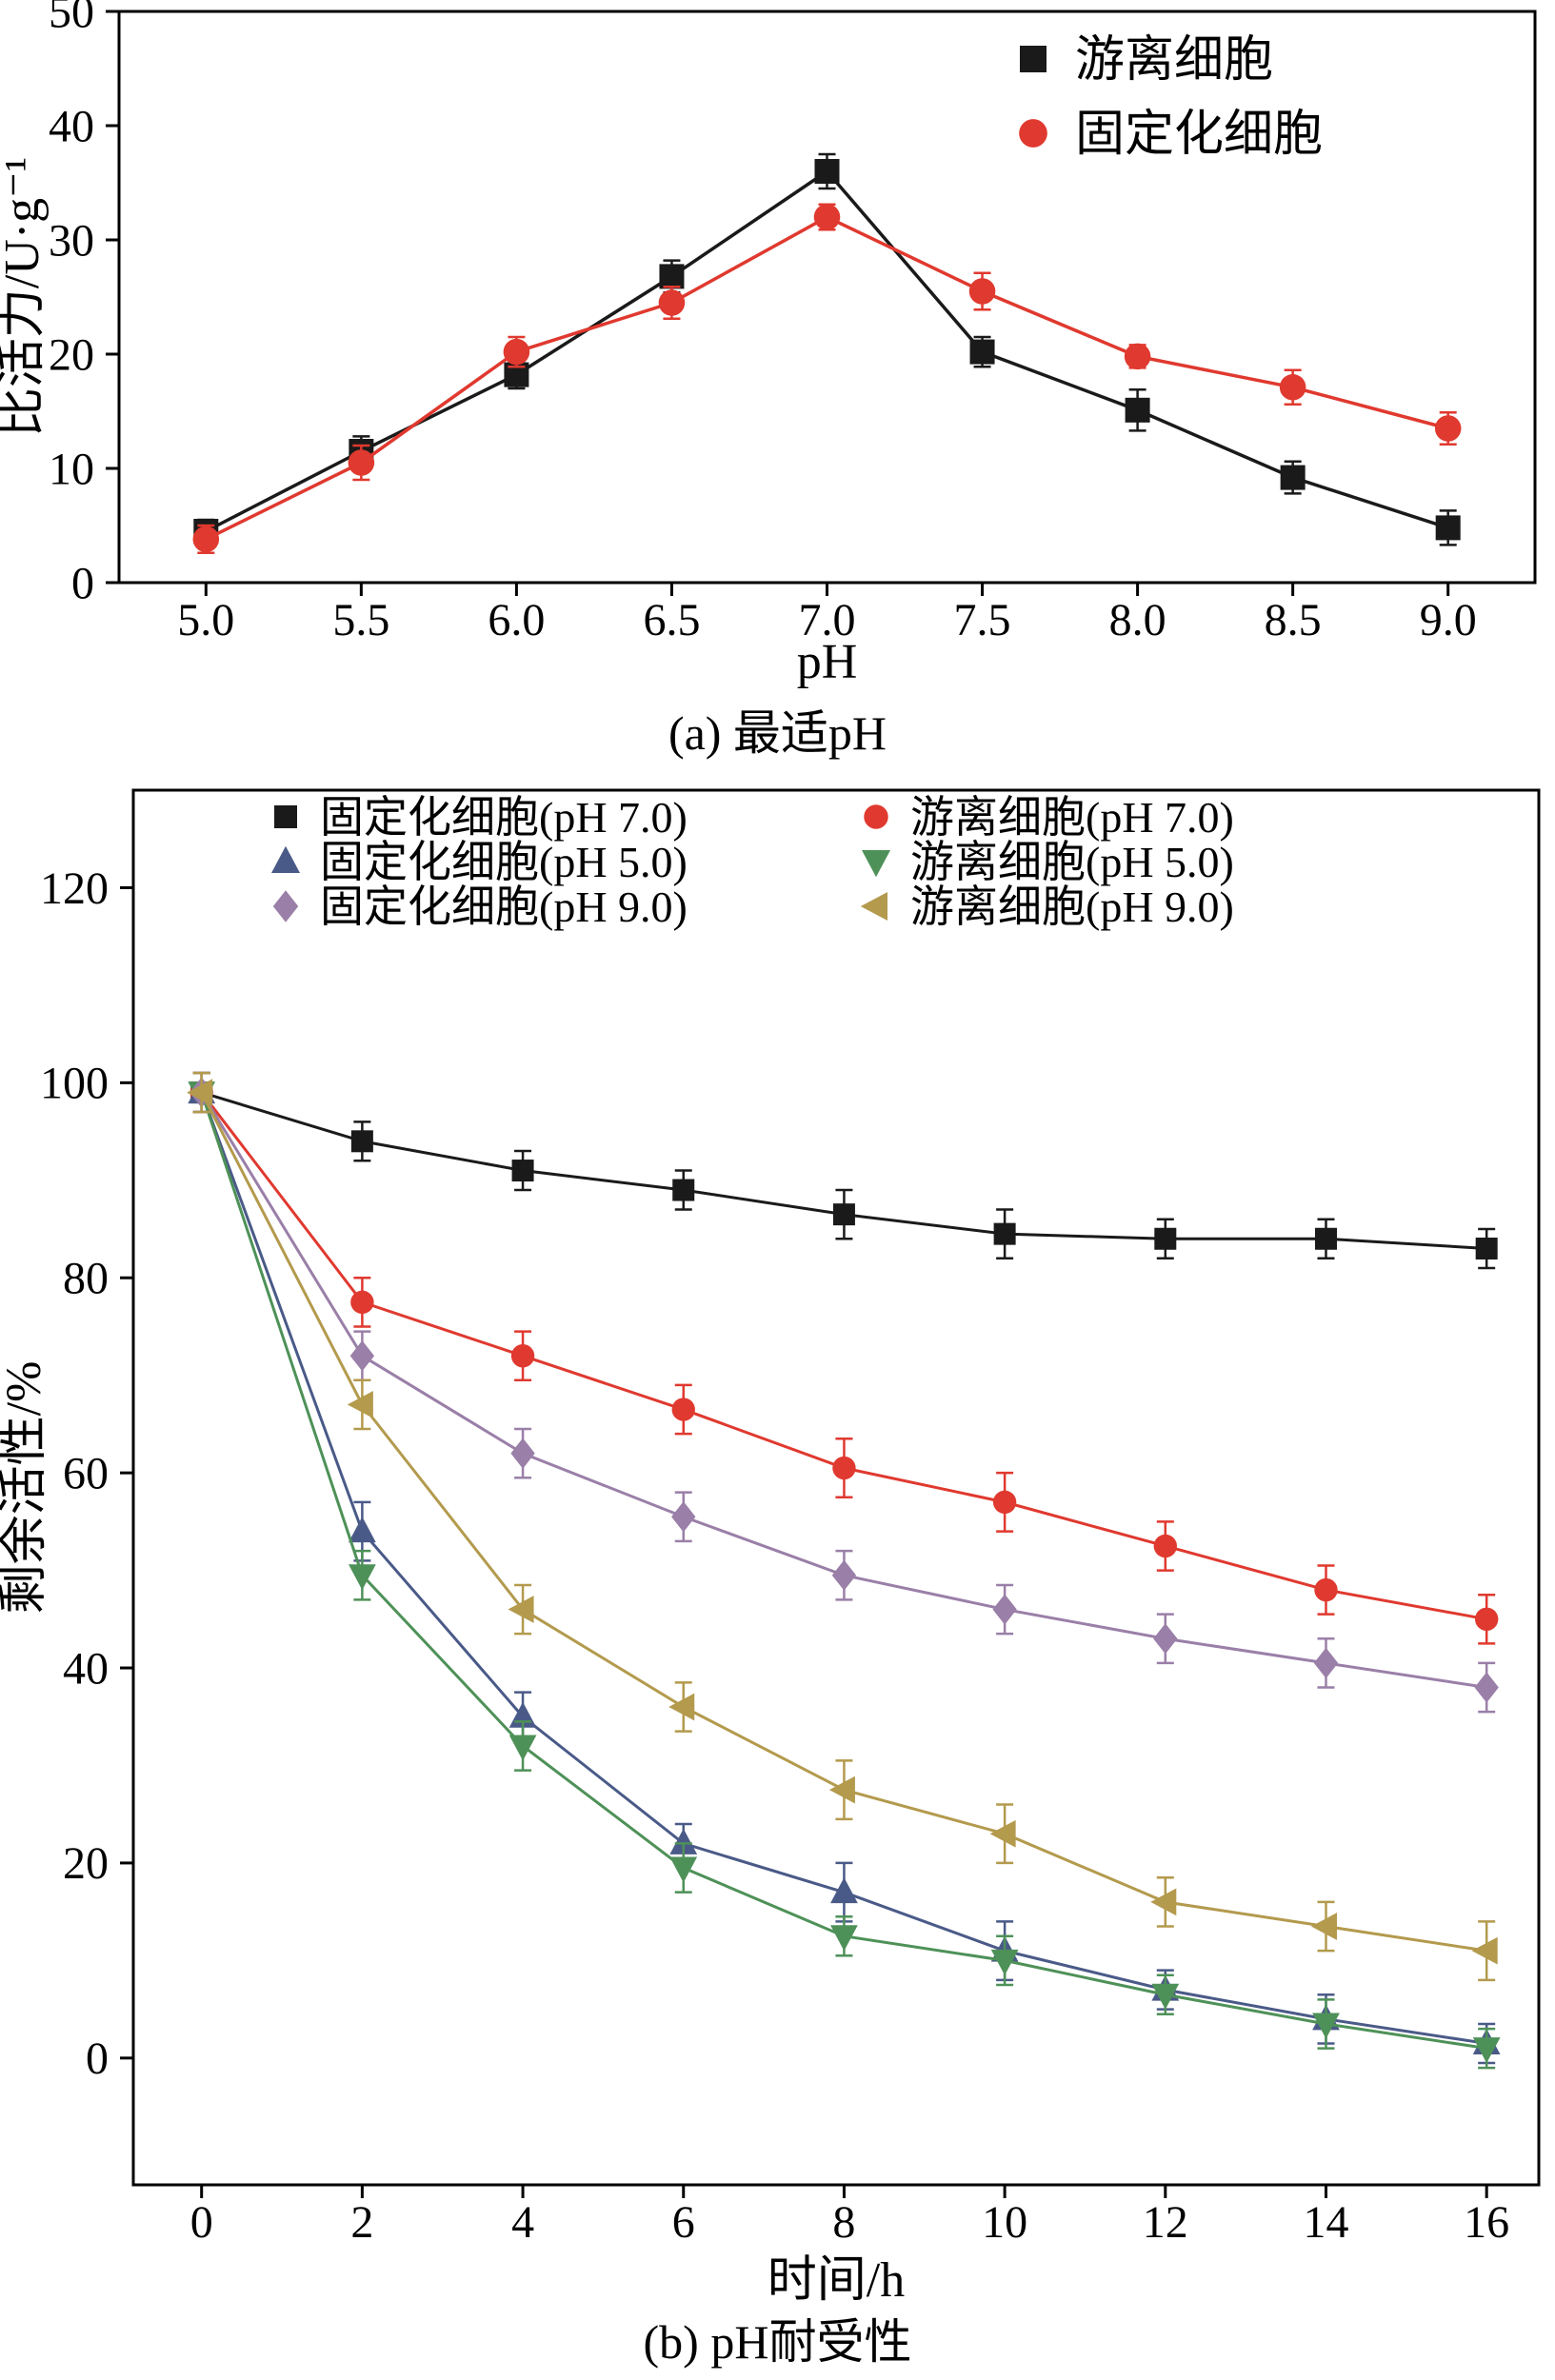 Image resolution: width=1555 pixels, height=2380 pixels. I want to click on x-tick-label: 7.0, so click(828, 620).